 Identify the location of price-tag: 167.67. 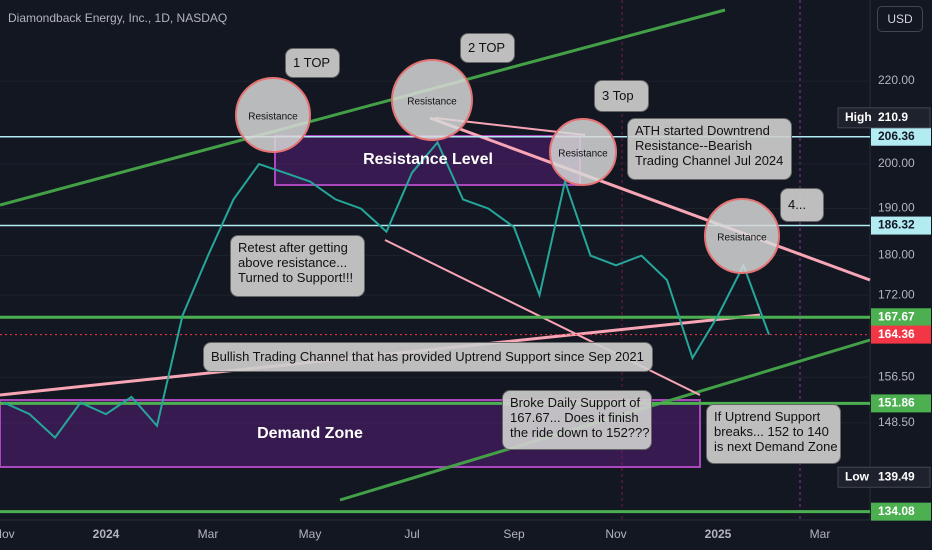
(896, 316).